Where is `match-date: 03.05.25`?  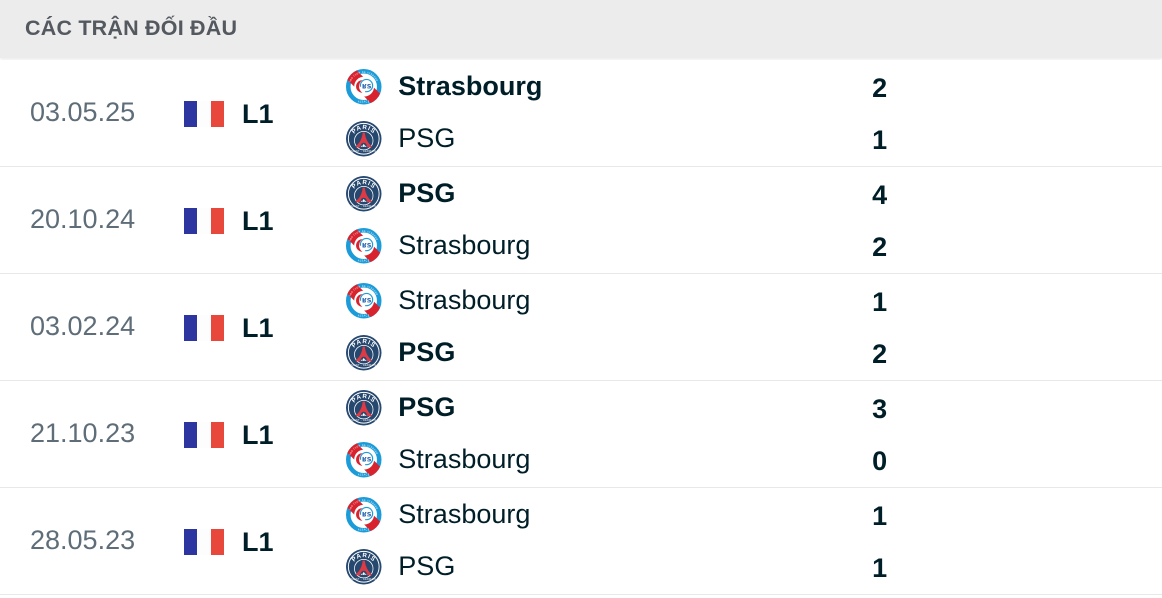
match-date: 03.05.25 is located at coordinates (83, 112).